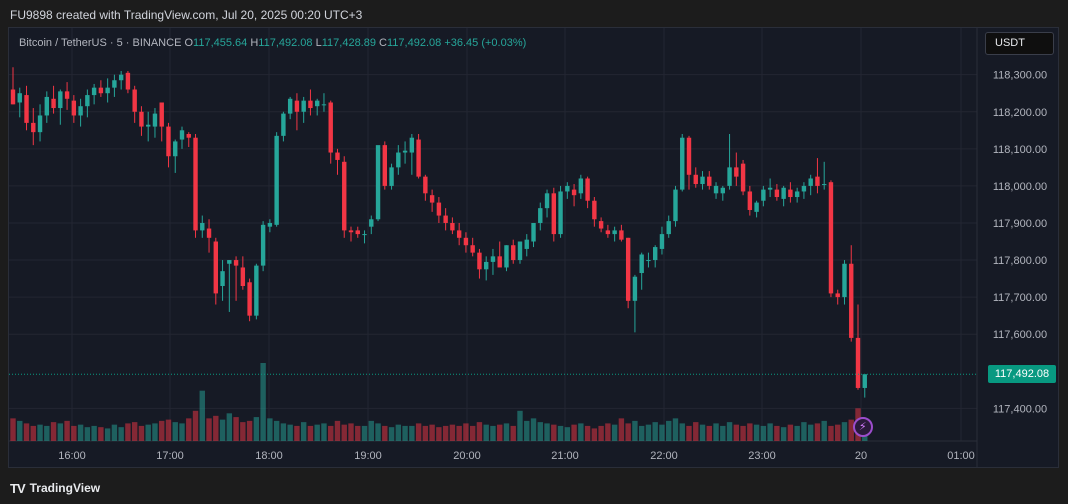  Describe the element at coordinates (1020, 150) in the screenshot. I see `y-tick-label: 118,100.00` at that location.